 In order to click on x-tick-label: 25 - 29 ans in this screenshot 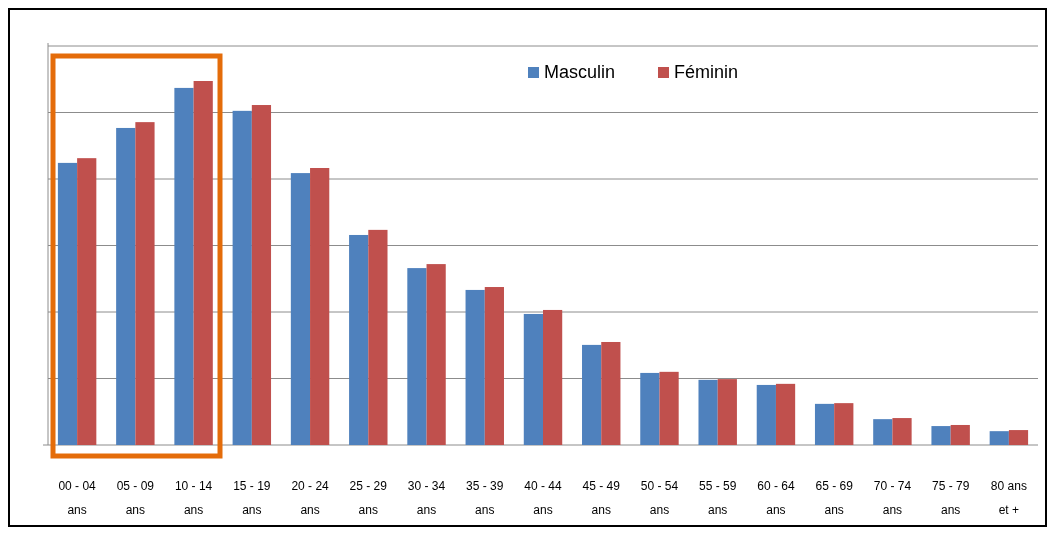, I will do `click(368, 498)`.